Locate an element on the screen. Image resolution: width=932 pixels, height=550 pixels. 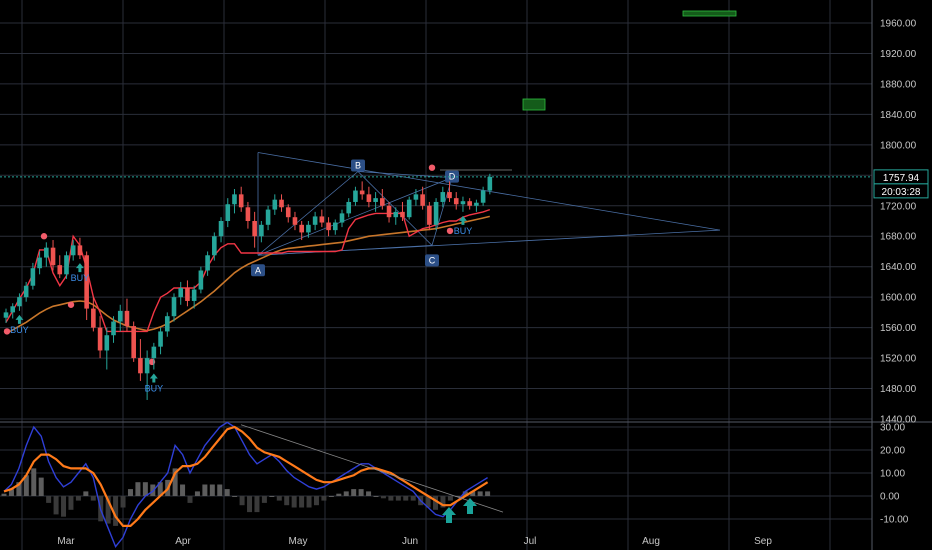
bar-countdown: 20:03:28 is located at coordinates (901, 192).